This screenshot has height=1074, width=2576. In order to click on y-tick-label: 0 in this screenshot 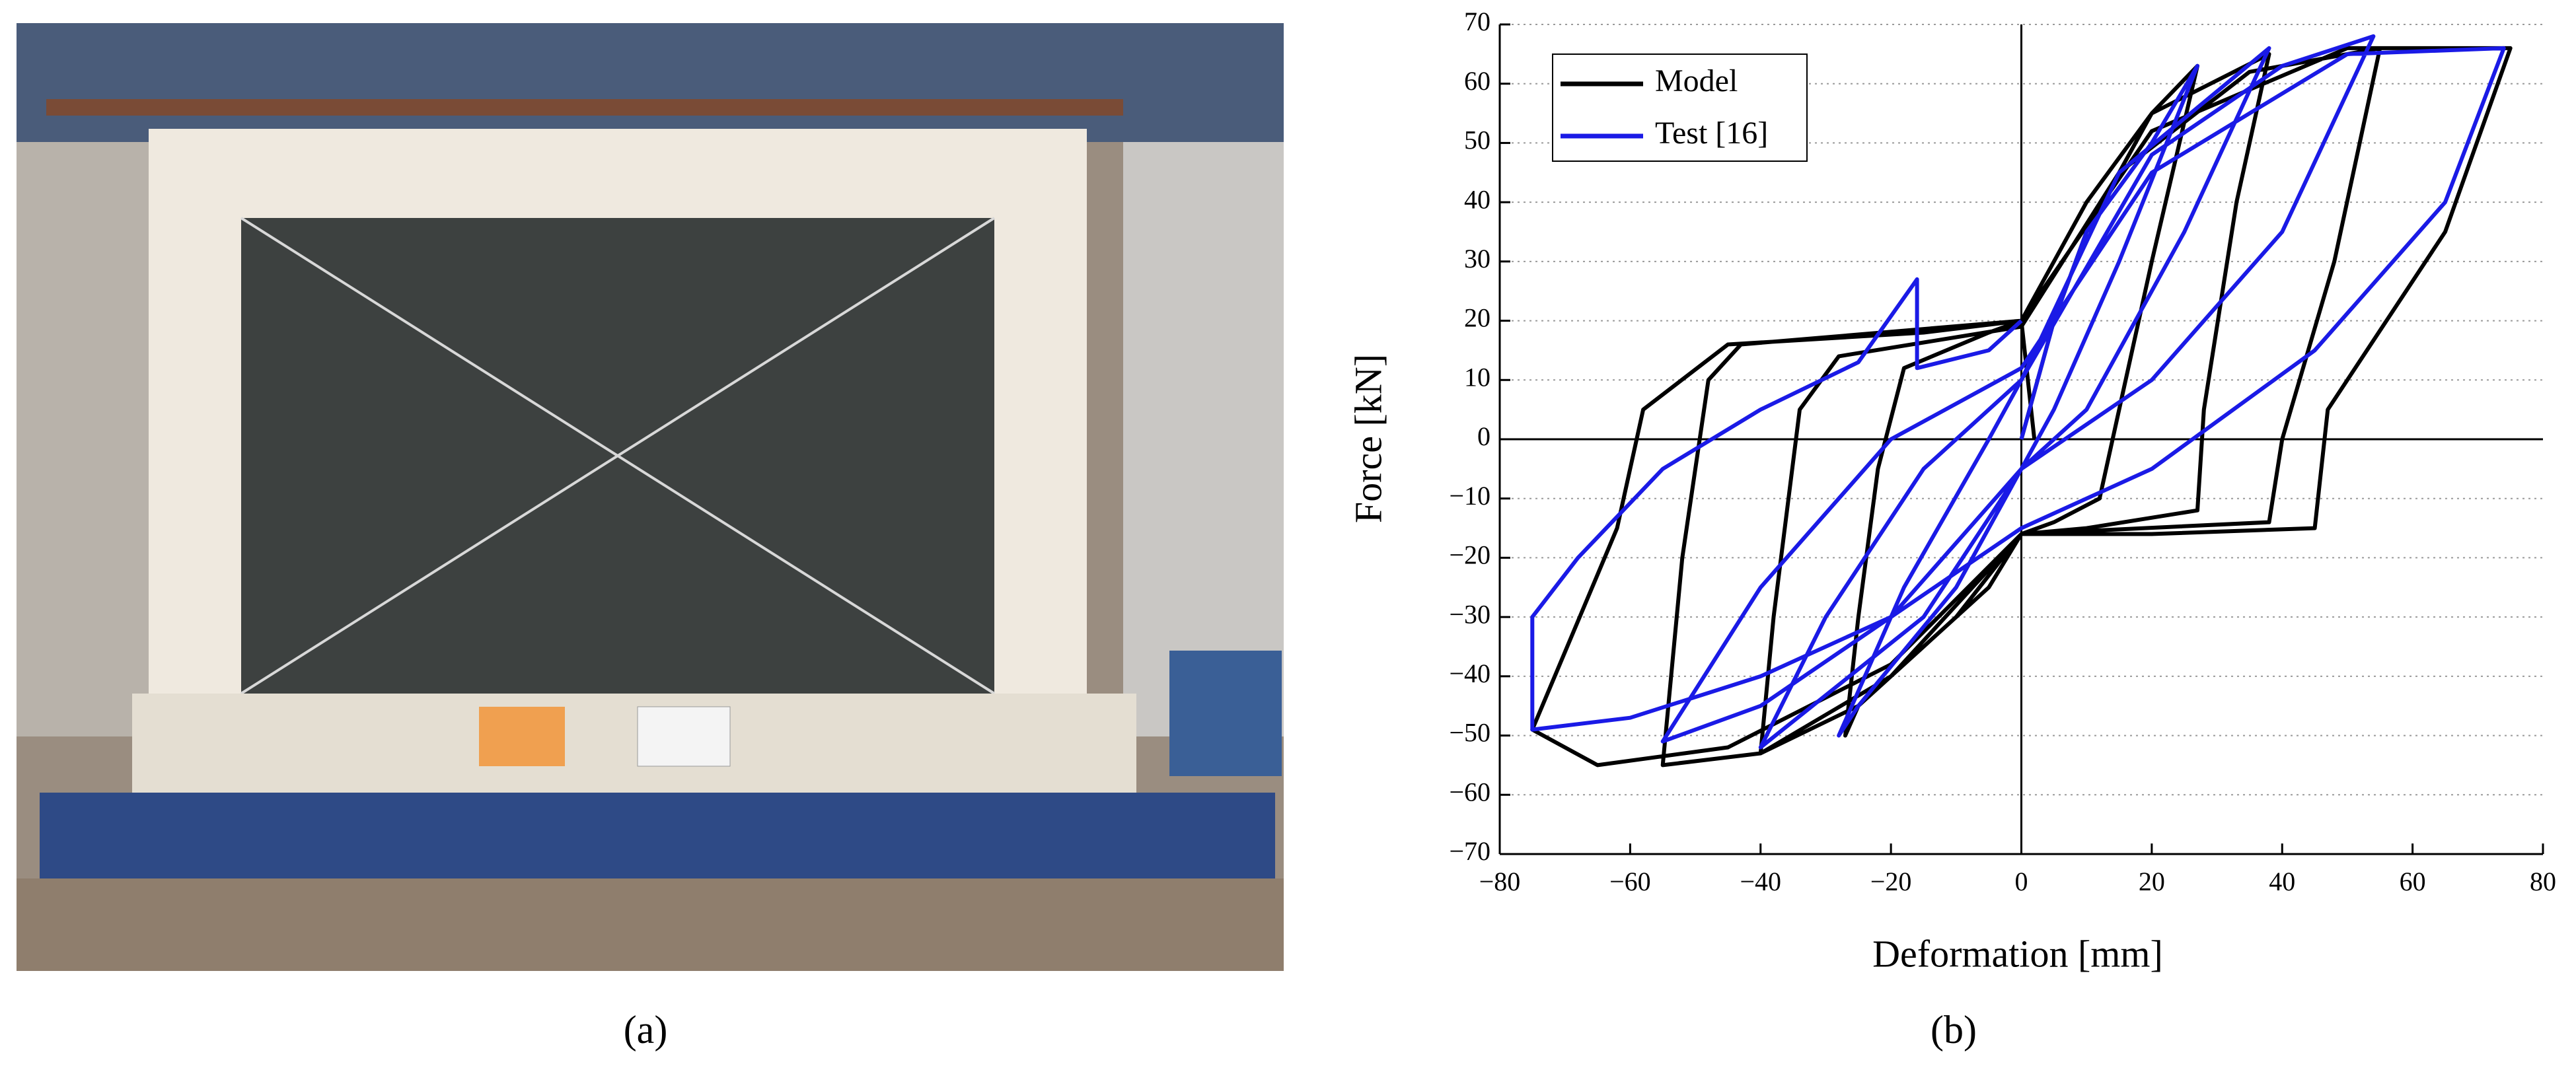, I will do `click(1484, 436)`.